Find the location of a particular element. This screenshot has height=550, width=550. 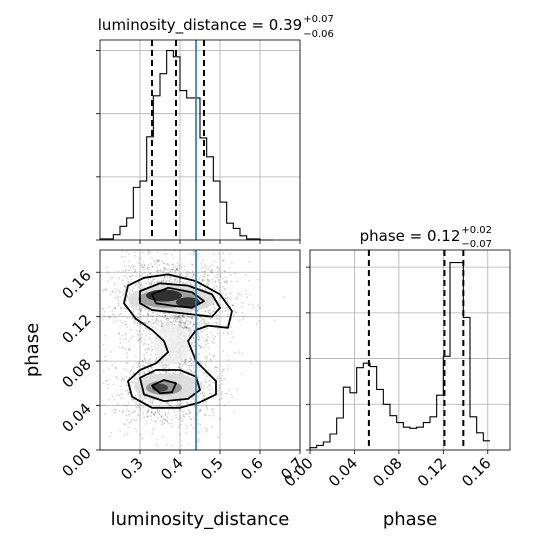

x-tick-label: 0.04 is located at coordinates (343, 472).